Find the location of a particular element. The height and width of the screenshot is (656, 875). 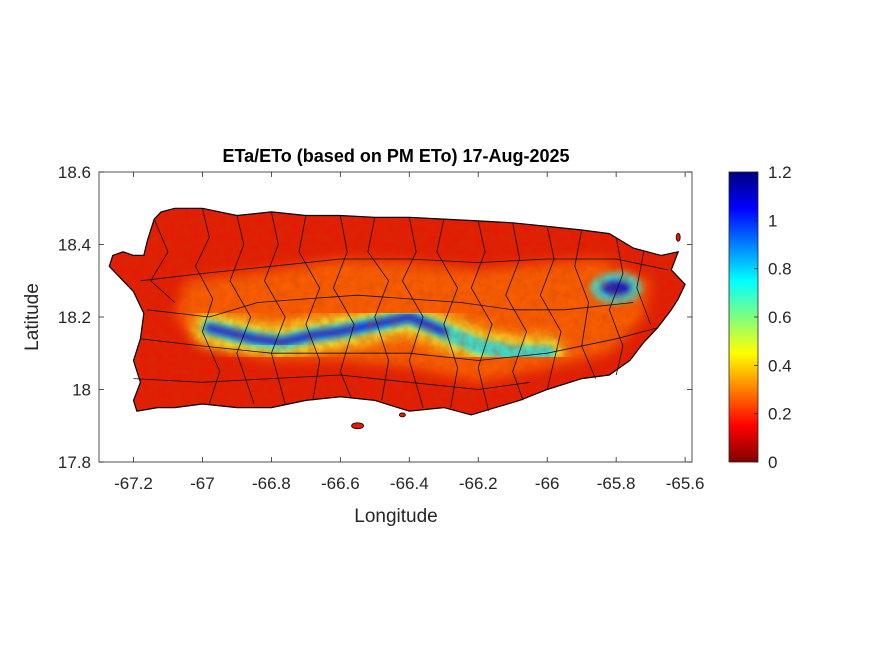

x-tick-label: -65.8 is located at coordinates (616, 483).